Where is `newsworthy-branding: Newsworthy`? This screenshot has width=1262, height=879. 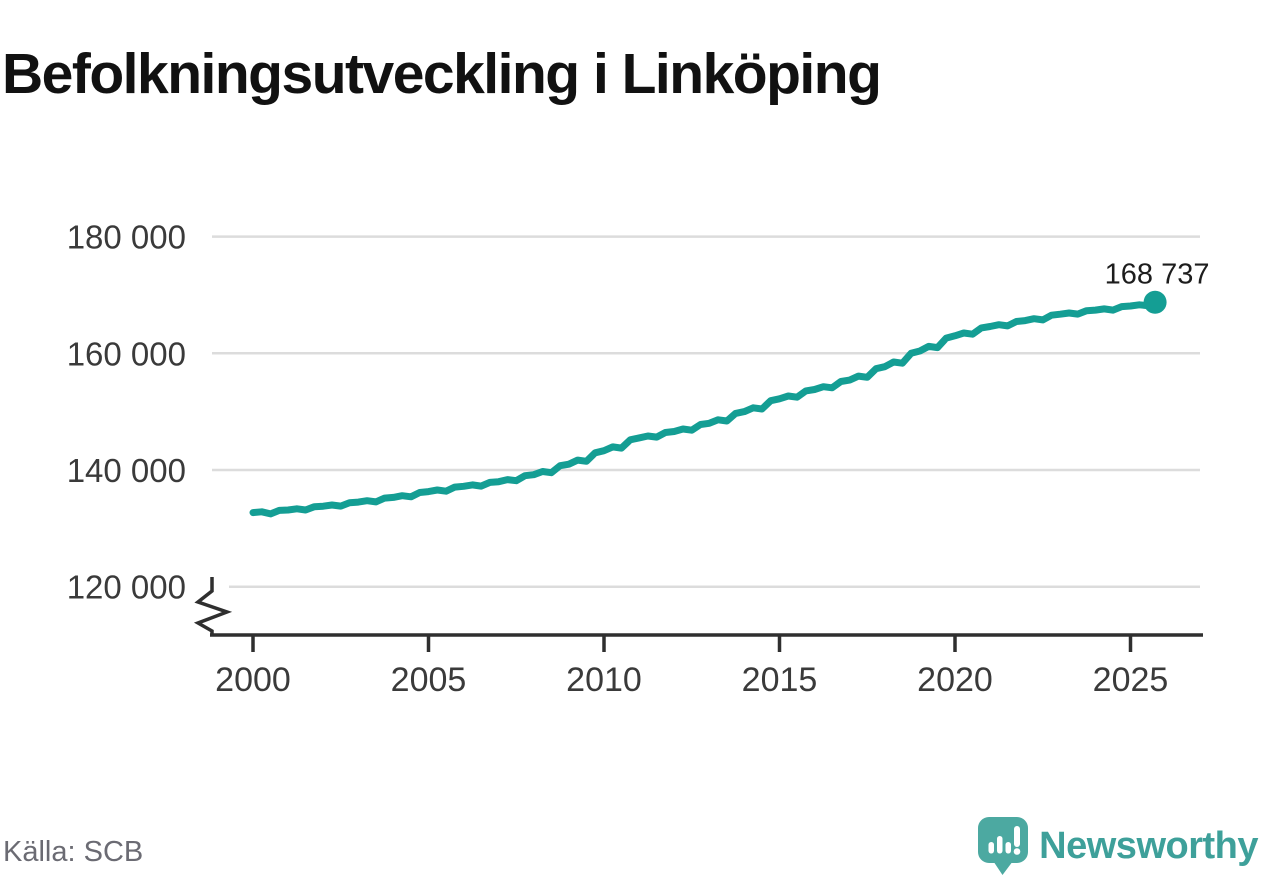
newsworthy-branding: Newsworthy is located at coordinates (1118, 846).